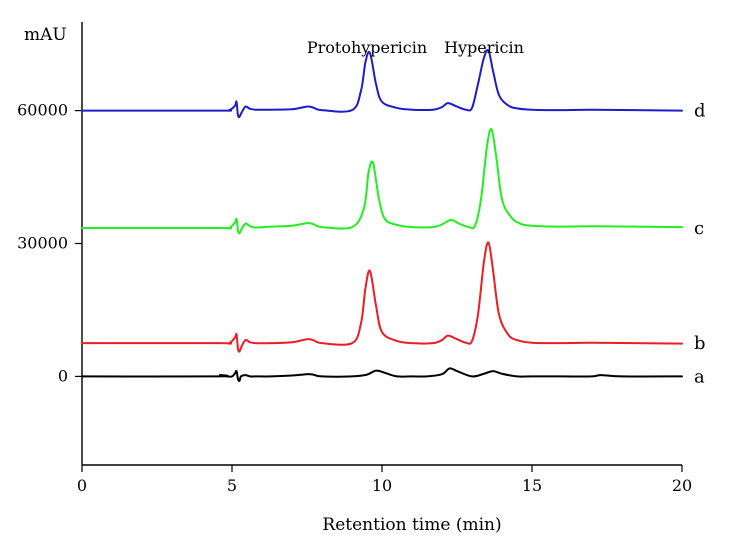 The image size is (729, 548). I want to click on x-tick-label: 15, so click(532, 485).